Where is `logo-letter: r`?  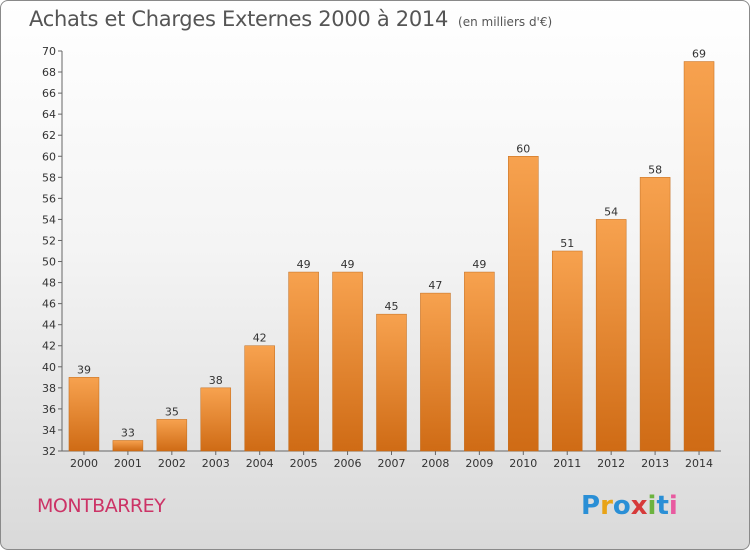 logo-letter: r is located at coordinates (606, 506).